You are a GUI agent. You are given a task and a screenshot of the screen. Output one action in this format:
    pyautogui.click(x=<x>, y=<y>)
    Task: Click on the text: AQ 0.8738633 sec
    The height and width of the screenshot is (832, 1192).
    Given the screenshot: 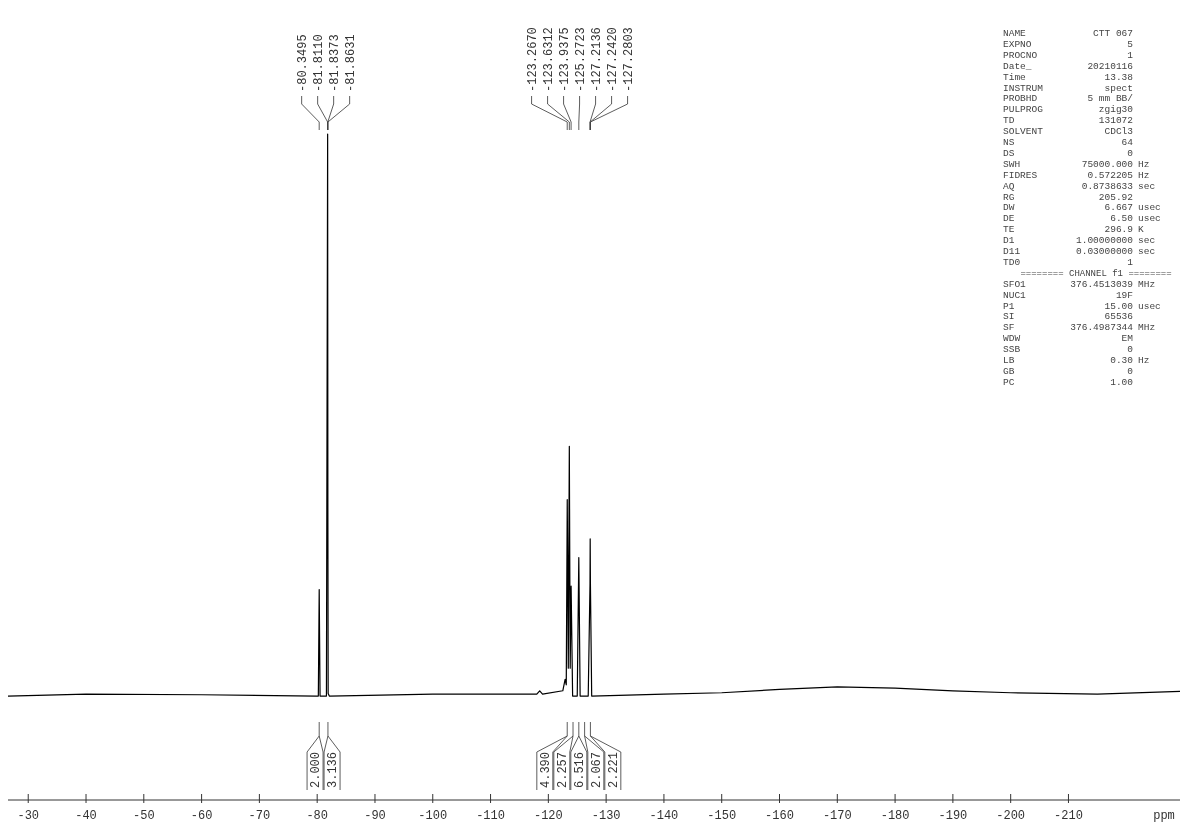 What is the action you would take?
    pyautogui.click(x=1079, y=186)
    